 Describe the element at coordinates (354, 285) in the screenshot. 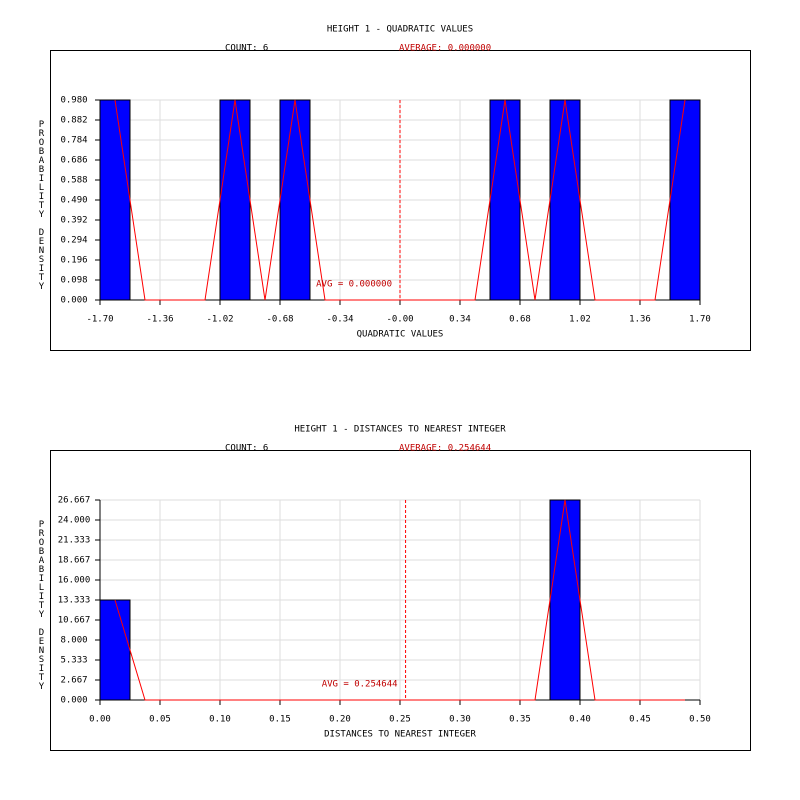

I see `avg-label: AVG = 0.000000` at that location.